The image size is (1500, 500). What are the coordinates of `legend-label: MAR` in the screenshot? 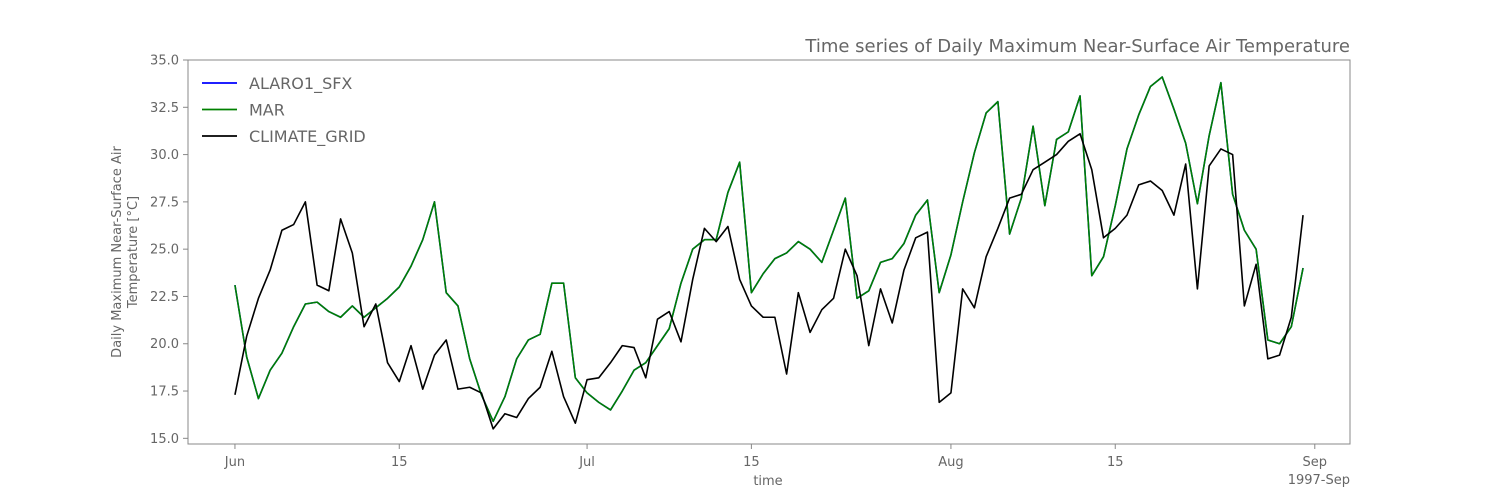 It's located at (267, 110).